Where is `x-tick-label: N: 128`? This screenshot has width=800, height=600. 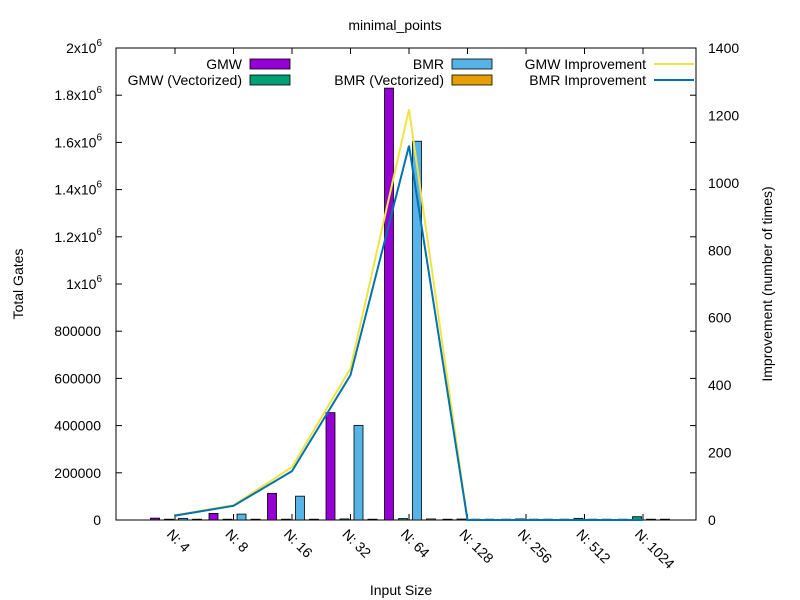
x-tick-label: N: 128 is located at coordinates (476, 546).